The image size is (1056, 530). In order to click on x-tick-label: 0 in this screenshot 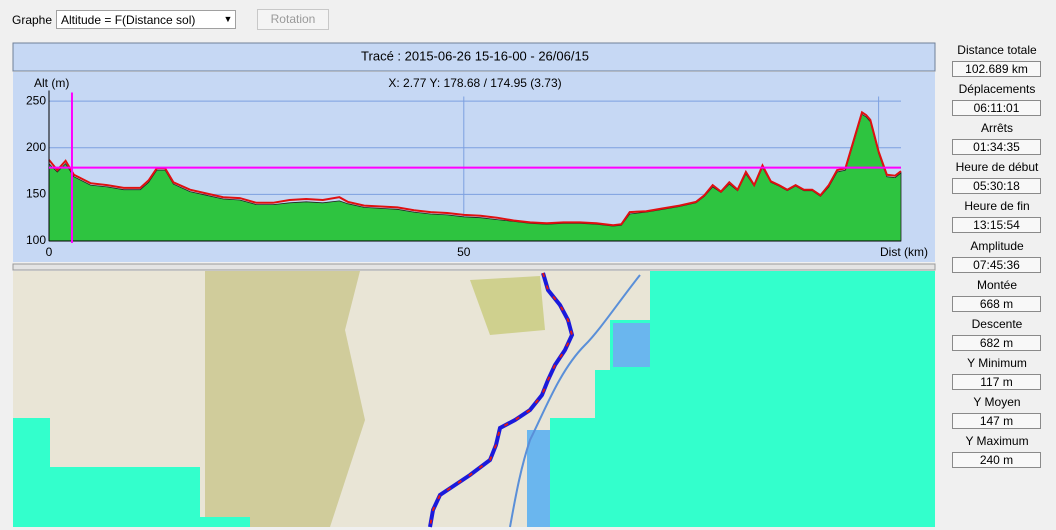, I will do `click(49, 252)`.